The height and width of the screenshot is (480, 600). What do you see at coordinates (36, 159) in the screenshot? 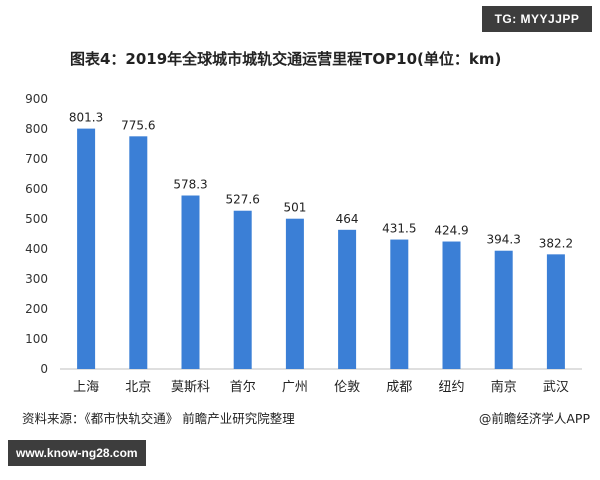
I see `y-tick-label: 700` at bounding box center [36, 159].